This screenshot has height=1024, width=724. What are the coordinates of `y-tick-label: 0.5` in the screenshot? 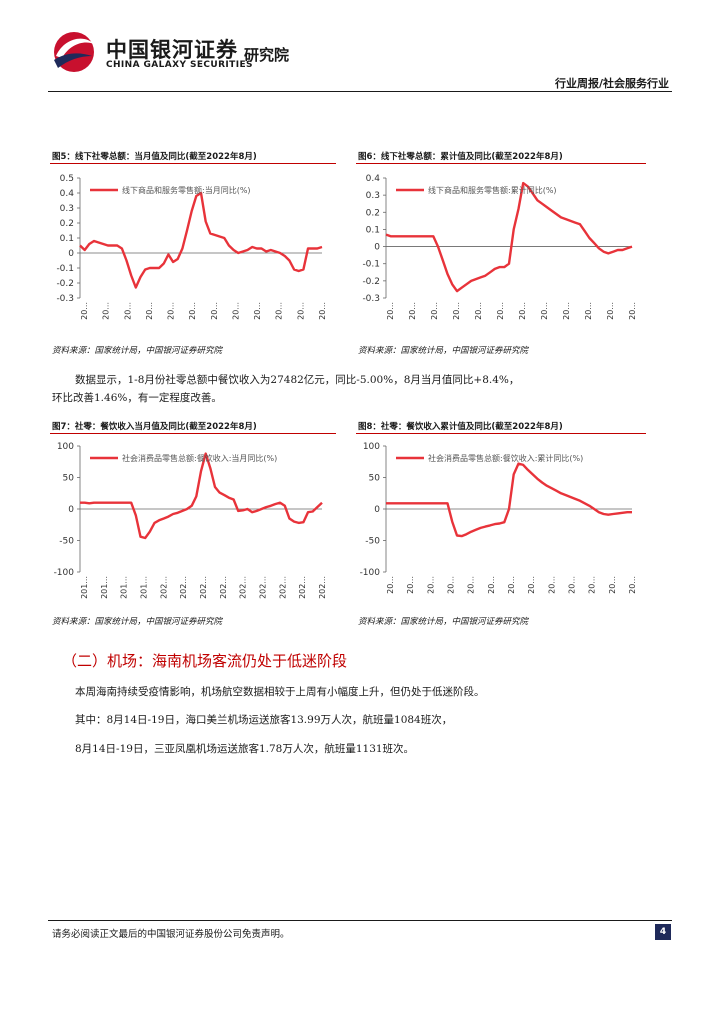 It's located at (67, 179).